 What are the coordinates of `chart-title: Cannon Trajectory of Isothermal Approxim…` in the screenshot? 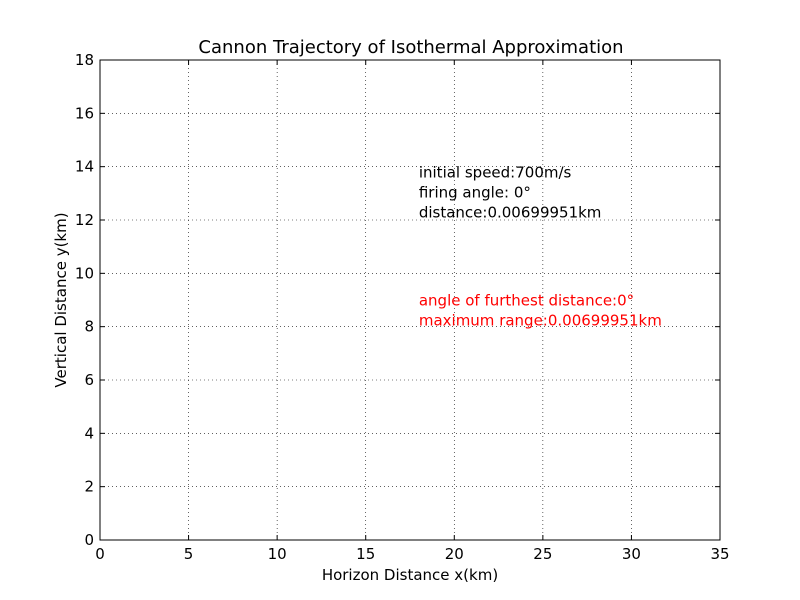 It's located at (410, 47).